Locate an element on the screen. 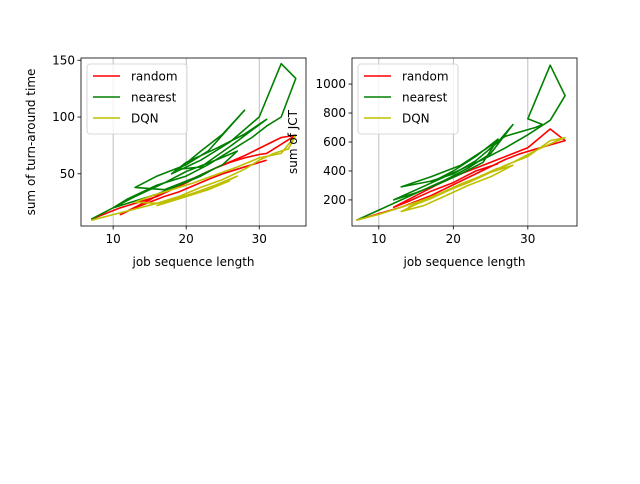 The height and width of the screenshot is (484, 640). right-y-tick-label: 600 is located at coordinates (334, 142).